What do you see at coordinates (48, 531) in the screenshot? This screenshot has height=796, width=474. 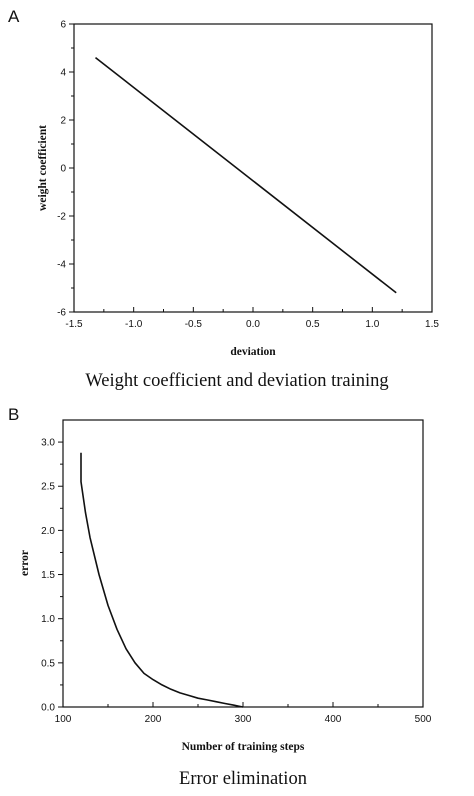 I see `y-tick-label: 2.0` at bounding box center [48, 531].